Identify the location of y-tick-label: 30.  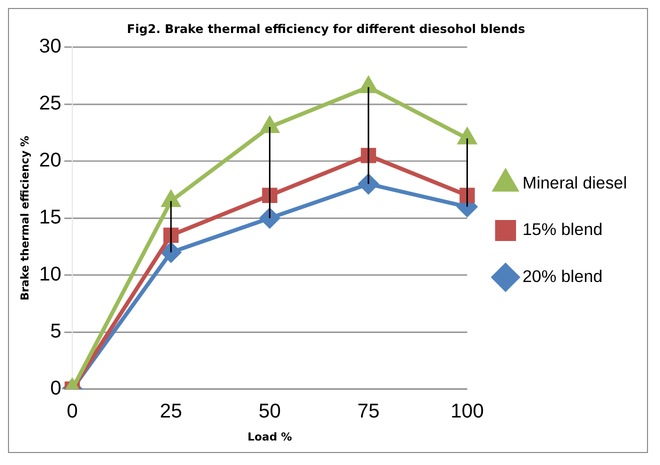
(50, 47).